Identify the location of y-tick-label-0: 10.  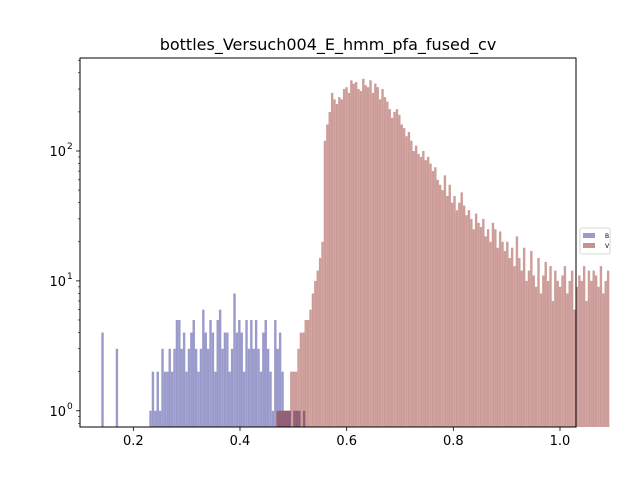
(57, 412).